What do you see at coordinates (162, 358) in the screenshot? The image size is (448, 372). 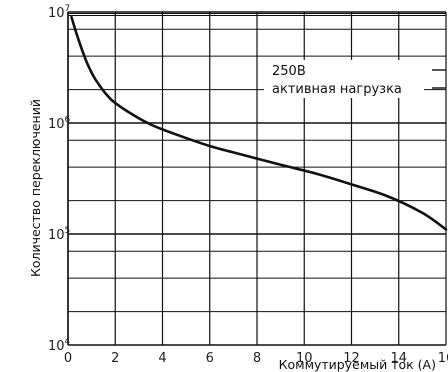 I see `x-tick-label: 4` at bounding box center [162, 358].